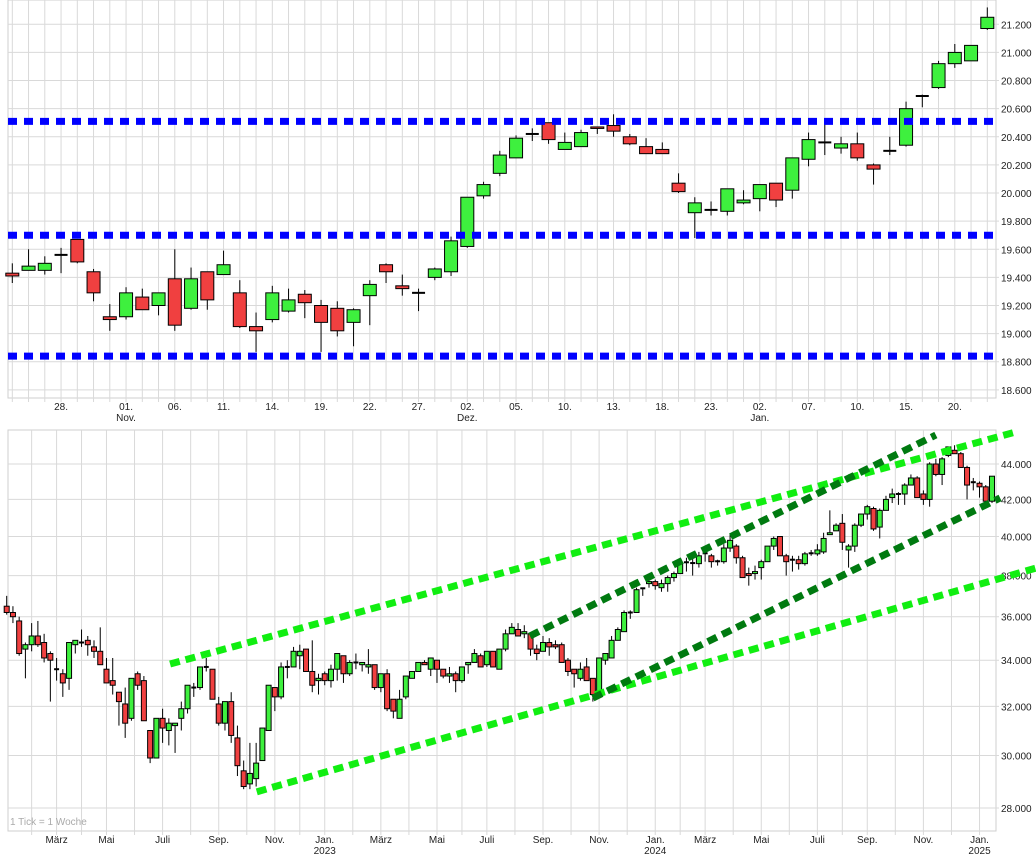 Image resolution: width=1036 pixels, height=859 pixels. I want to click on x-tick-label: 06., so click(175, 407).